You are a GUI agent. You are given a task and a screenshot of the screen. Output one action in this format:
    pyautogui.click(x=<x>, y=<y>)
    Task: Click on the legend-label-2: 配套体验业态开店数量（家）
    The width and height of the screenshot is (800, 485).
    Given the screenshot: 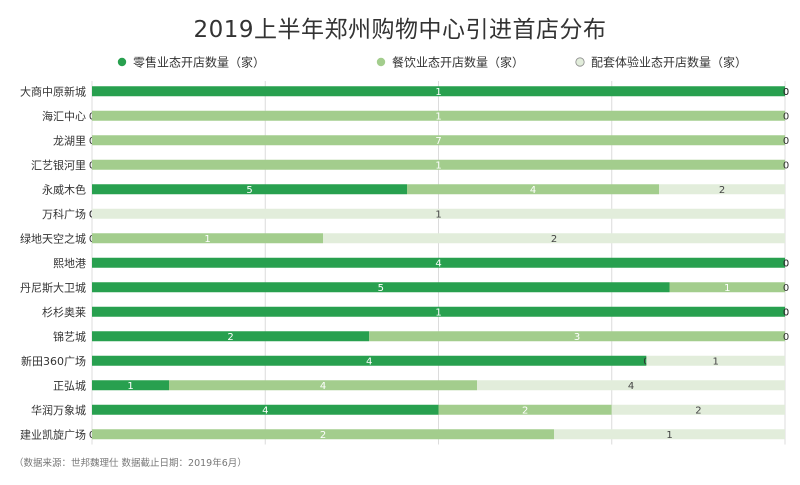 What is the action you would take?
    pyautogui.click(x=669, y=62)
    